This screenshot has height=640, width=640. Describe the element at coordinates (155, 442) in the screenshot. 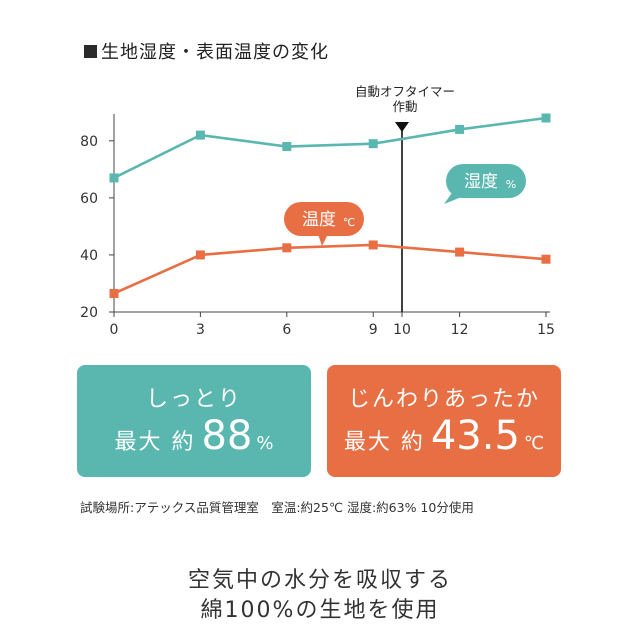

I see `humidity-label: 最大 約` at that location.